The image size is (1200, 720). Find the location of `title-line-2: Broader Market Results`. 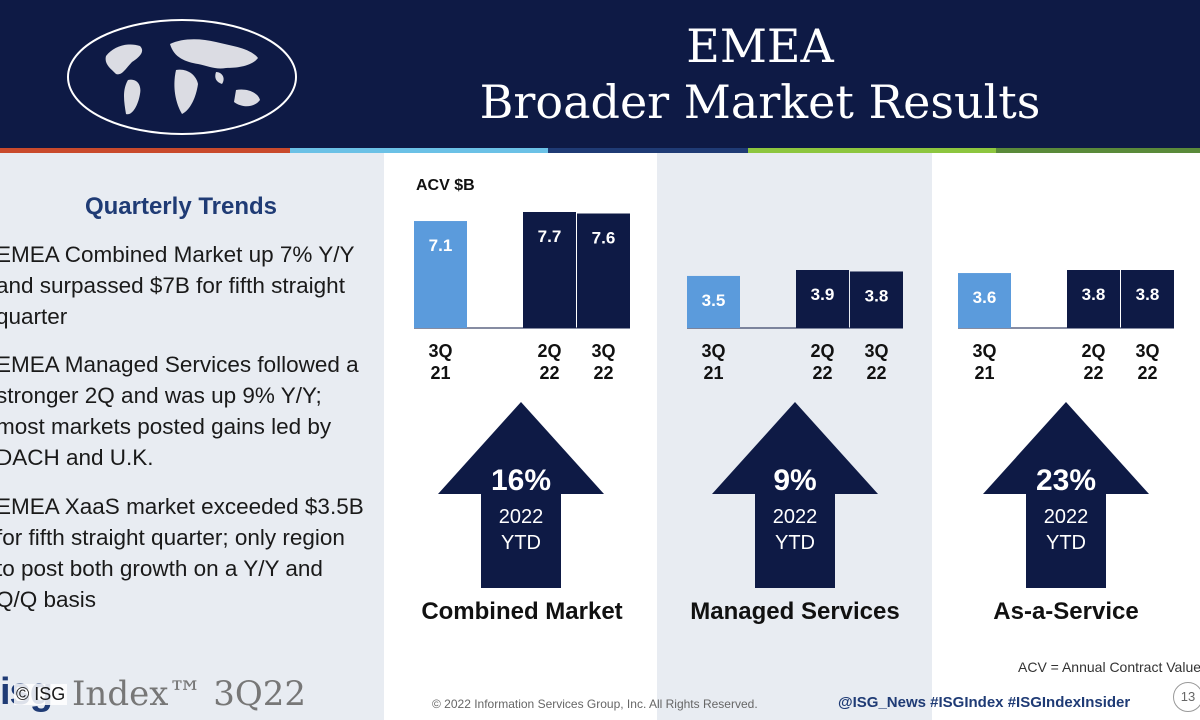

title-line-2: Broader Market Results is located at coordinates (760, 102).